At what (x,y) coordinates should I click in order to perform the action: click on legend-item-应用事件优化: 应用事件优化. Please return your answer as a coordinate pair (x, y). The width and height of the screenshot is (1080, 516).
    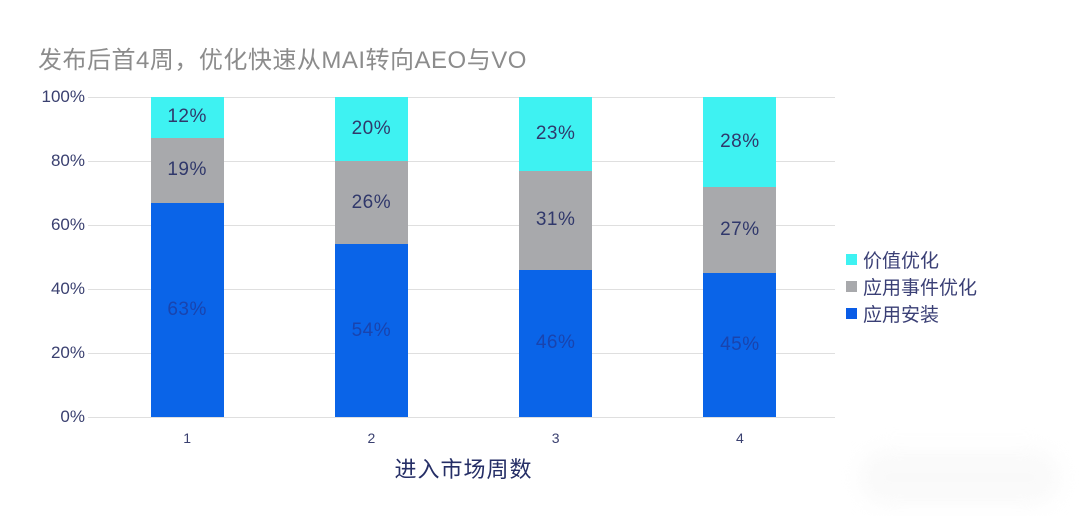
    Looking at the image, I should click on (911, 286).